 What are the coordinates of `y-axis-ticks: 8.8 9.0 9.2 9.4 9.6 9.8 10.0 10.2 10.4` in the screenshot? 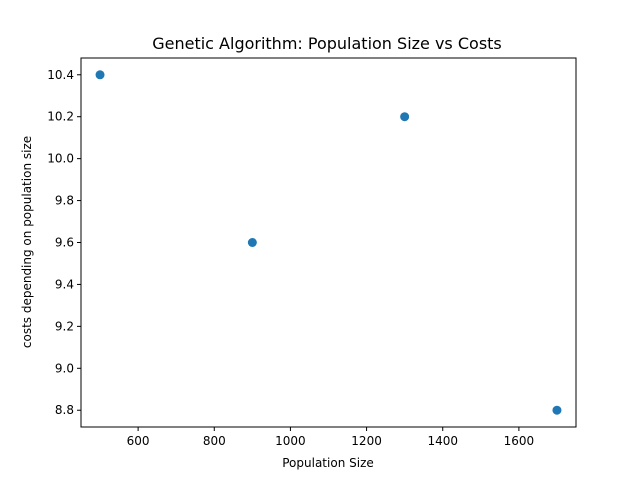 It's located at (64, 242).